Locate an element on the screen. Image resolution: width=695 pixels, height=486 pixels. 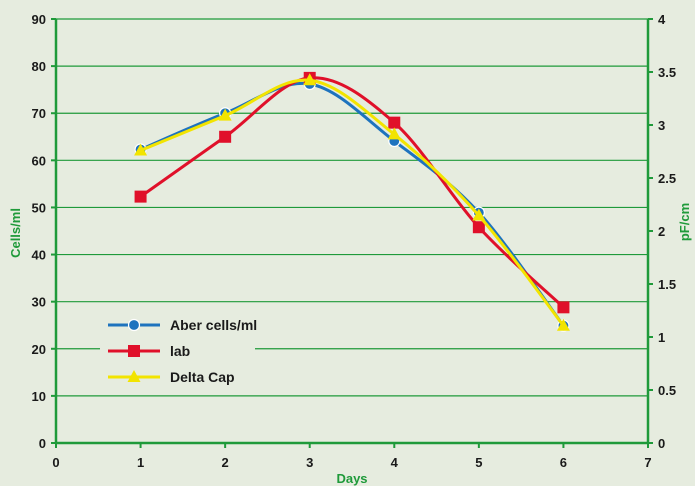
y-axis-title: Cells/ml is located at coordinates (15, 233).